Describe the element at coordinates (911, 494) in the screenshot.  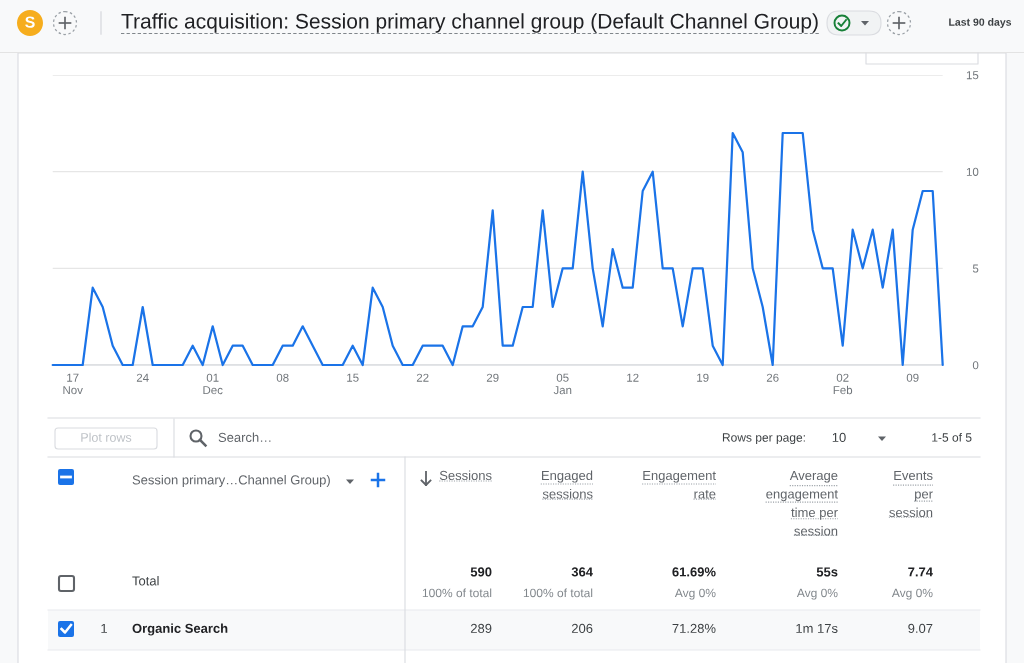
I see `text: Events per session` at that location.